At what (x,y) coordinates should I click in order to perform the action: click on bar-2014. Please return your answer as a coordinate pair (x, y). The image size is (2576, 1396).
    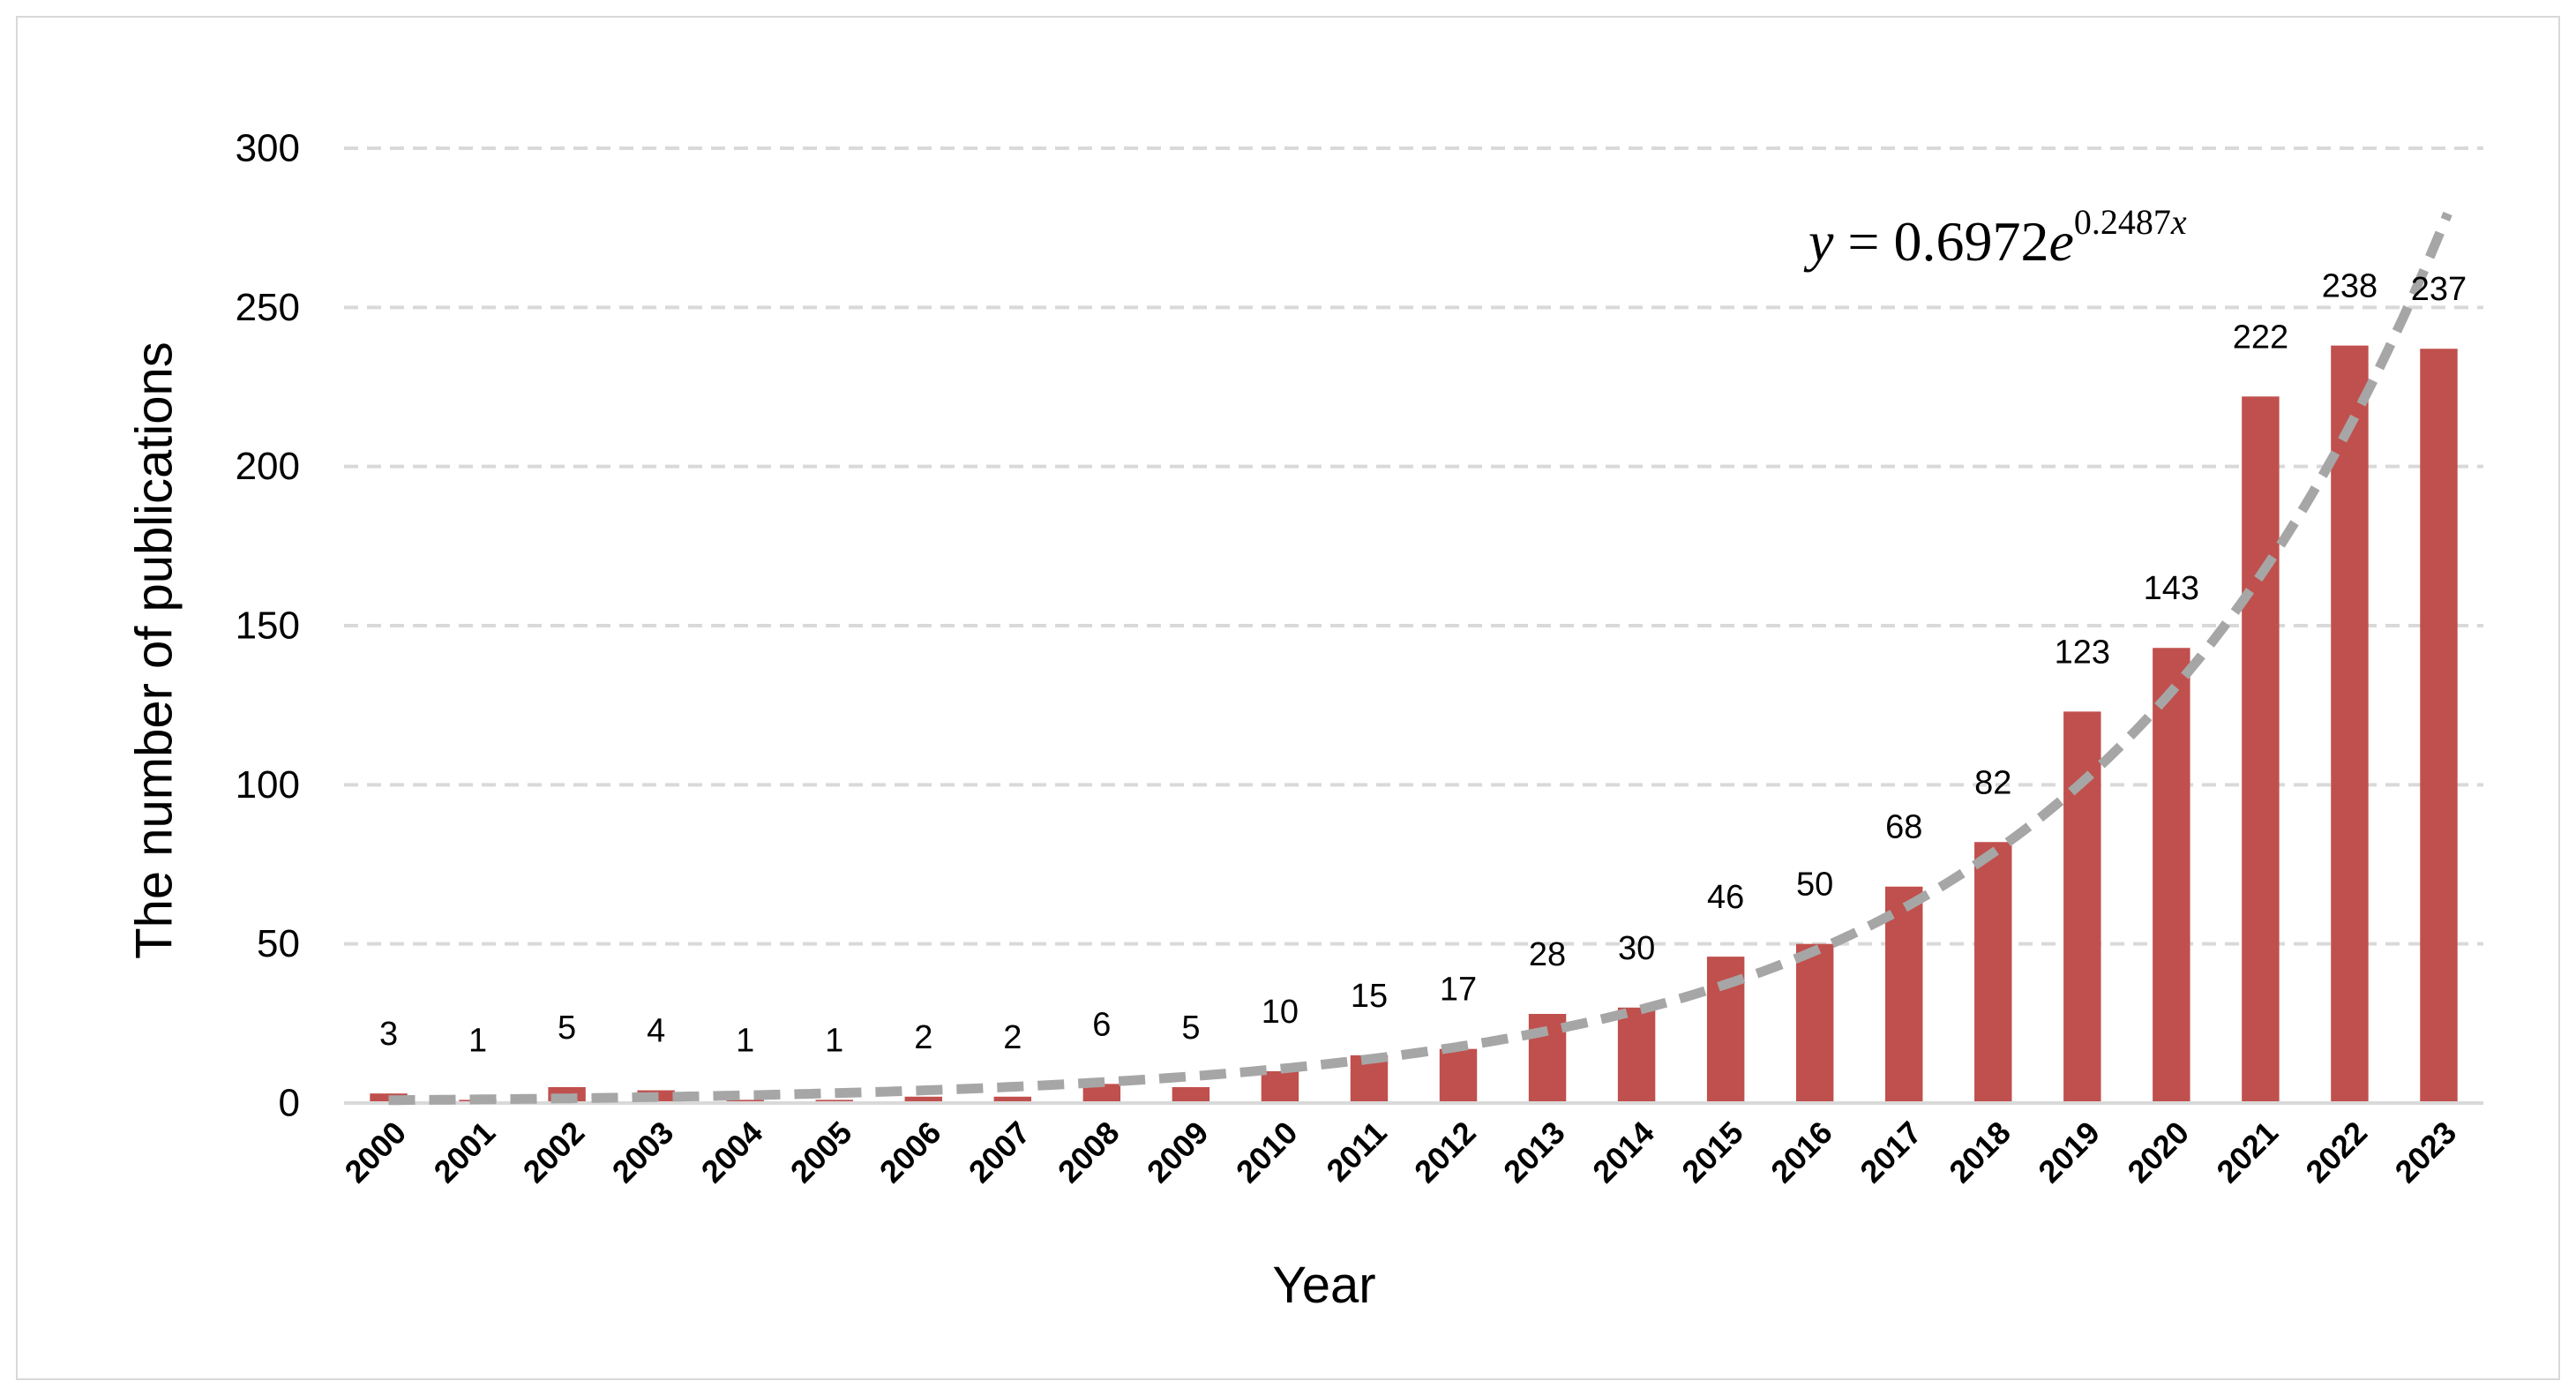
    Looking at the image, I should click on (1636, 1055).